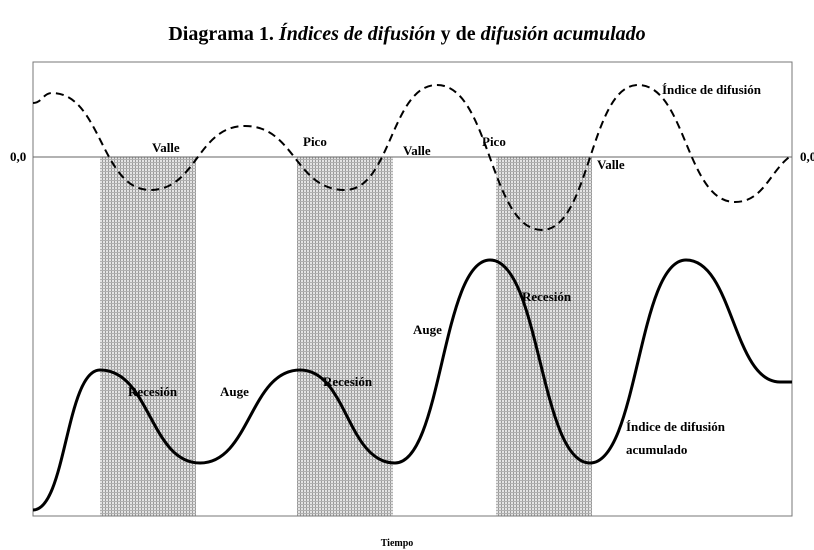 Image resolution: width=814 pixels, height=550 pixels. What do you see at coordinates (458, 34) in the screenshot?
I see `title-part: y de` at bounding box center [458, 34].